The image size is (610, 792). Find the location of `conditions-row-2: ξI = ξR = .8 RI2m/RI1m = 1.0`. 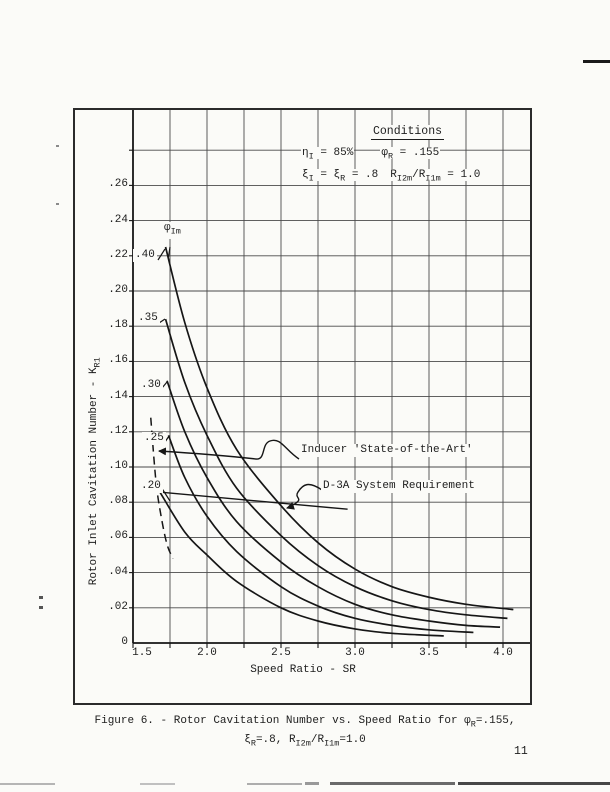

conditions-row-2: ξI = ξR = .8 RI2m/RI1m = 1.0 is located at coordinates (391, 175).